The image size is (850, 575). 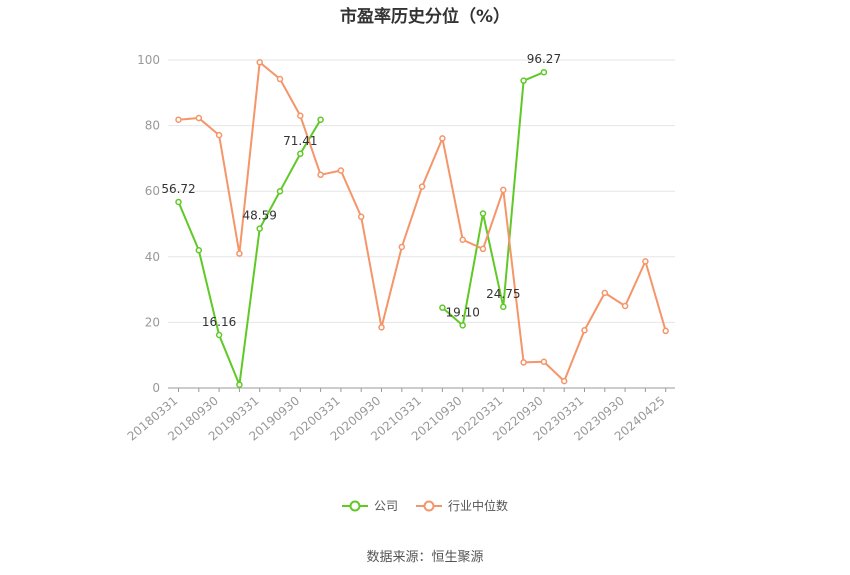 What do you see at coordinates (152, 322) in the screenshot?
I see `y-tick-label: 20` at bounding box center [152, 322].